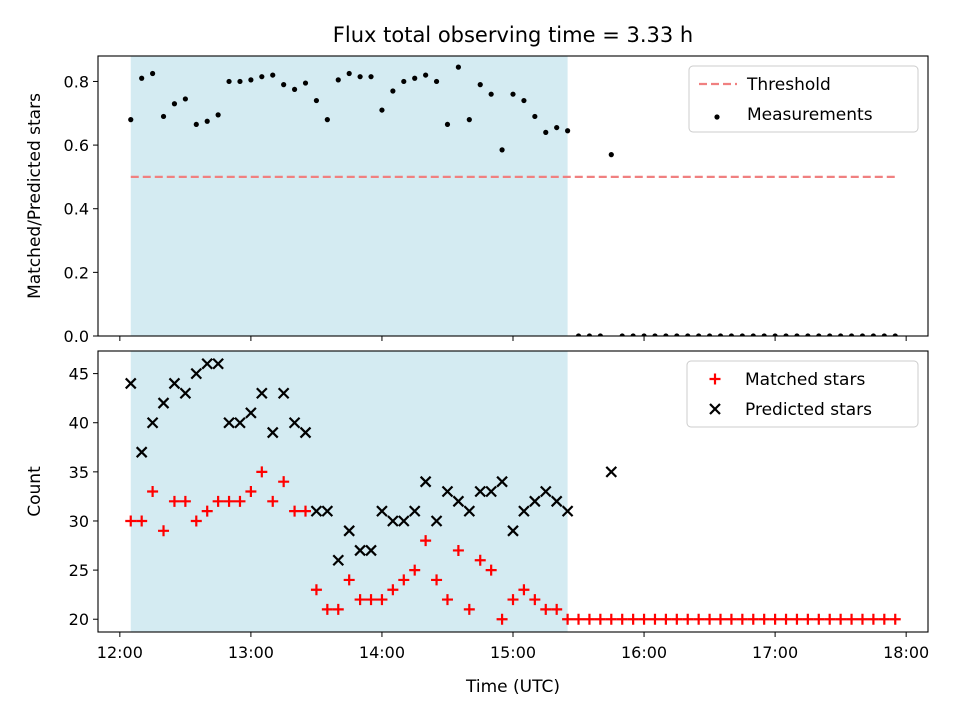 Image resolution: width=960 pixels, height=720 pixels. What do you see at coordinates (808, 410) in the screenshot?
I see `legend-label: Predicted stars` at bounding box center [808, 410].